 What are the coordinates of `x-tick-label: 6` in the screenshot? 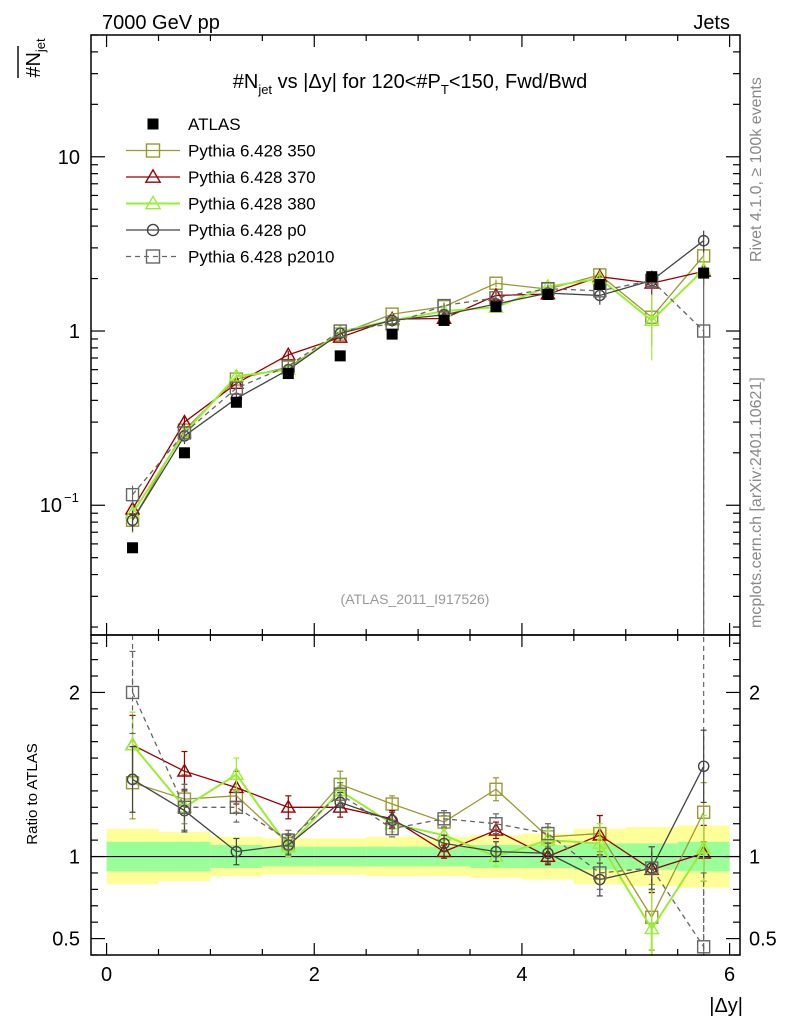 It's located at (729, 975).